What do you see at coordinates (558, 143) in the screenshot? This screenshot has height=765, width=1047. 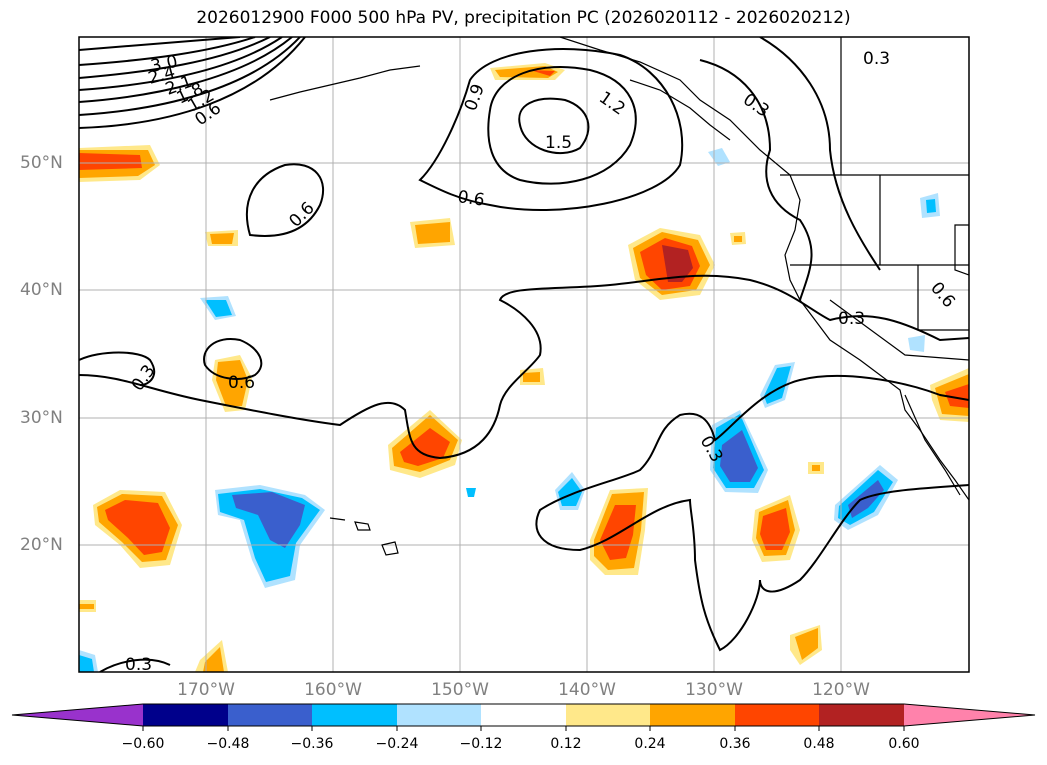 I see `contour-label: 1.5` at bounding box center [558, 143].